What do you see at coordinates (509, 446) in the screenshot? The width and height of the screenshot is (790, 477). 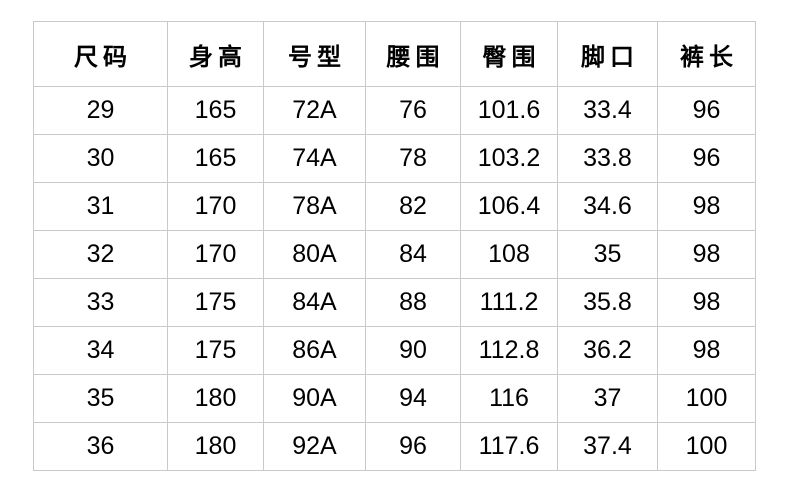 I see `table-cell: 117.6` at bounding box center [509, 446].